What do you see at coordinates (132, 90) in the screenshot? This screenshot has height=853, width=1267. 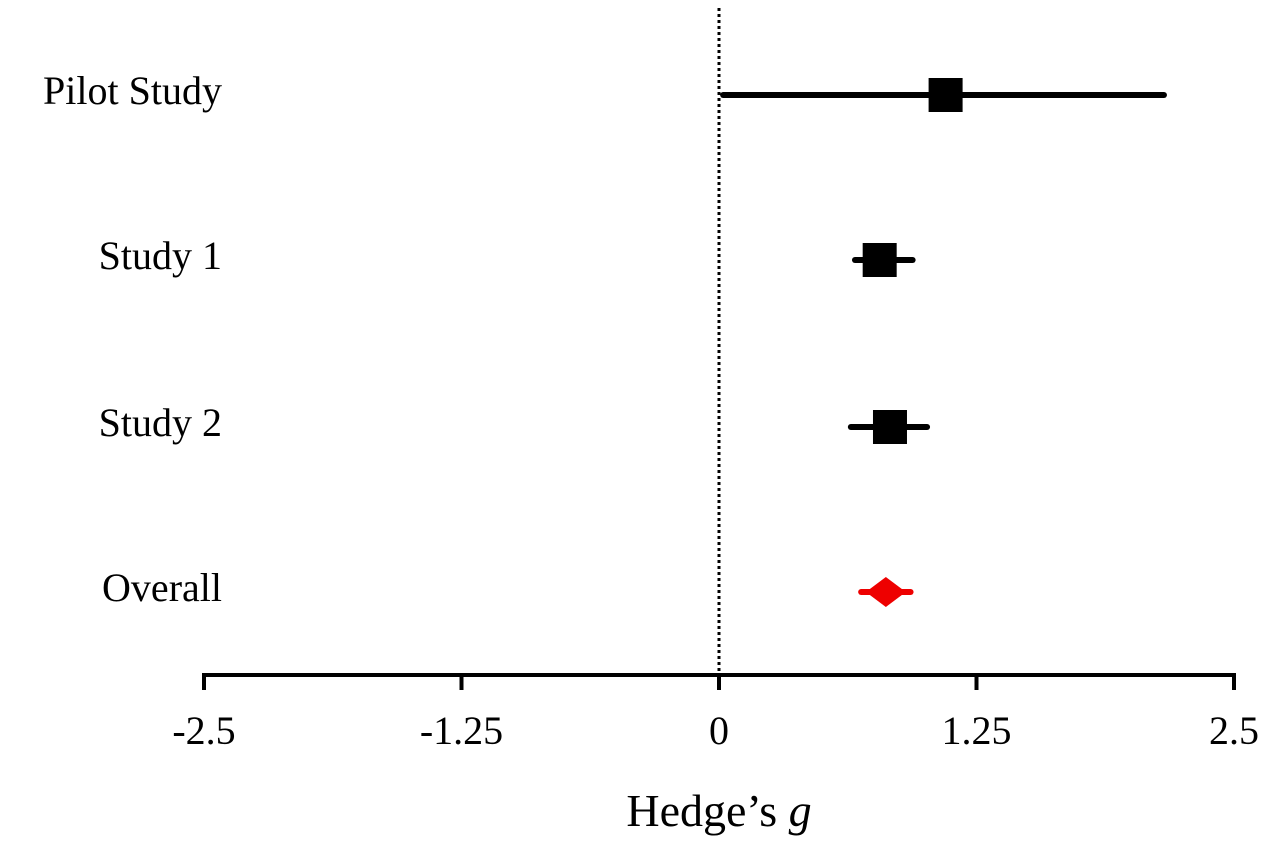 I see `category-label: Pilot Study` at bounding box center [132, 90].